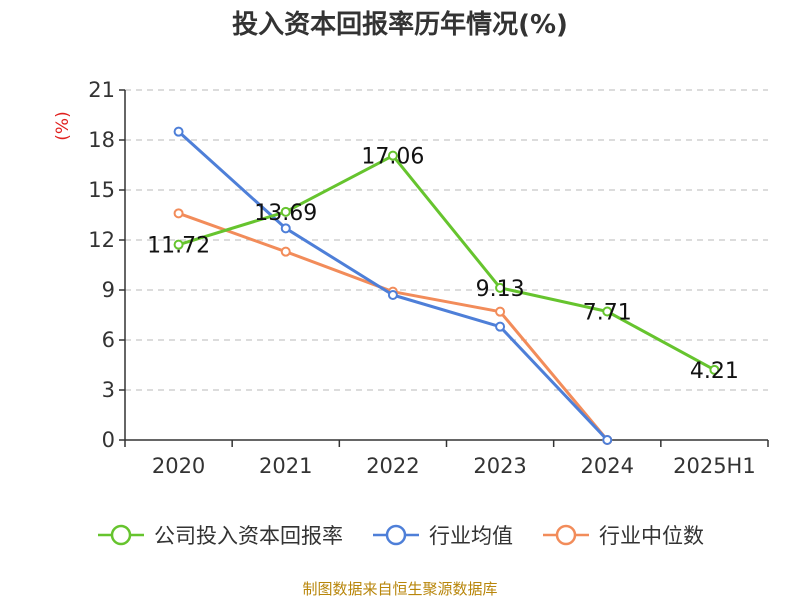 This screenshot has height=600, width=800. I want to click on x-tick-label: 2025H1, so click(714, 466).